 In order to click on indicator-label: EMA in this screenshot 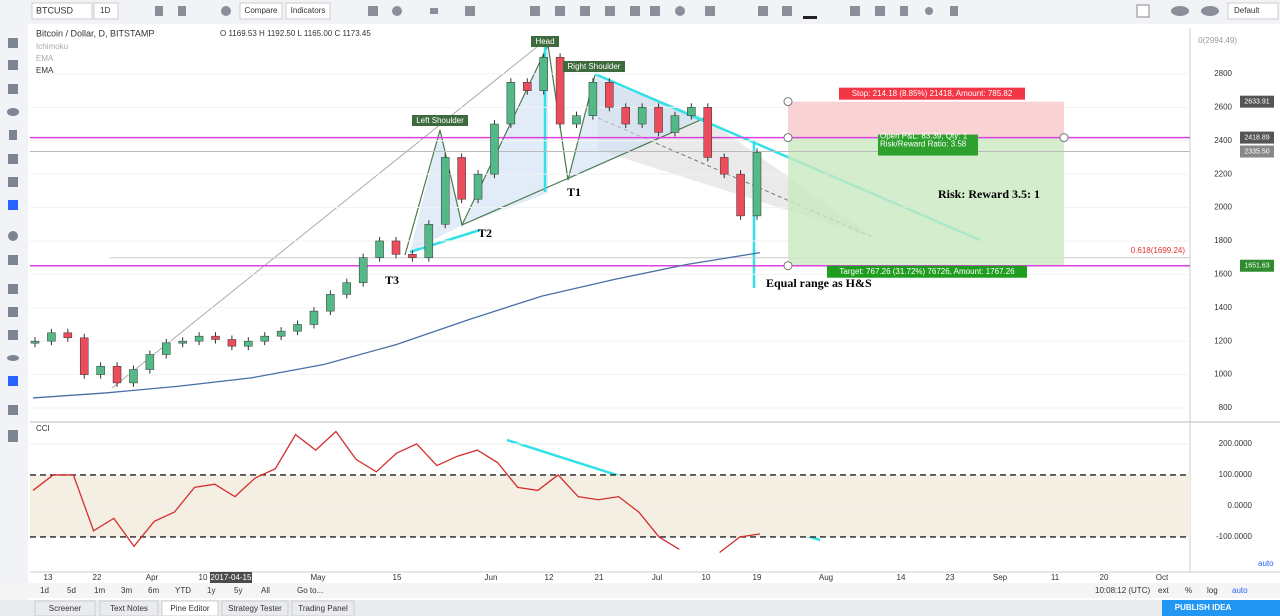, I will do `click(45, 58)`.